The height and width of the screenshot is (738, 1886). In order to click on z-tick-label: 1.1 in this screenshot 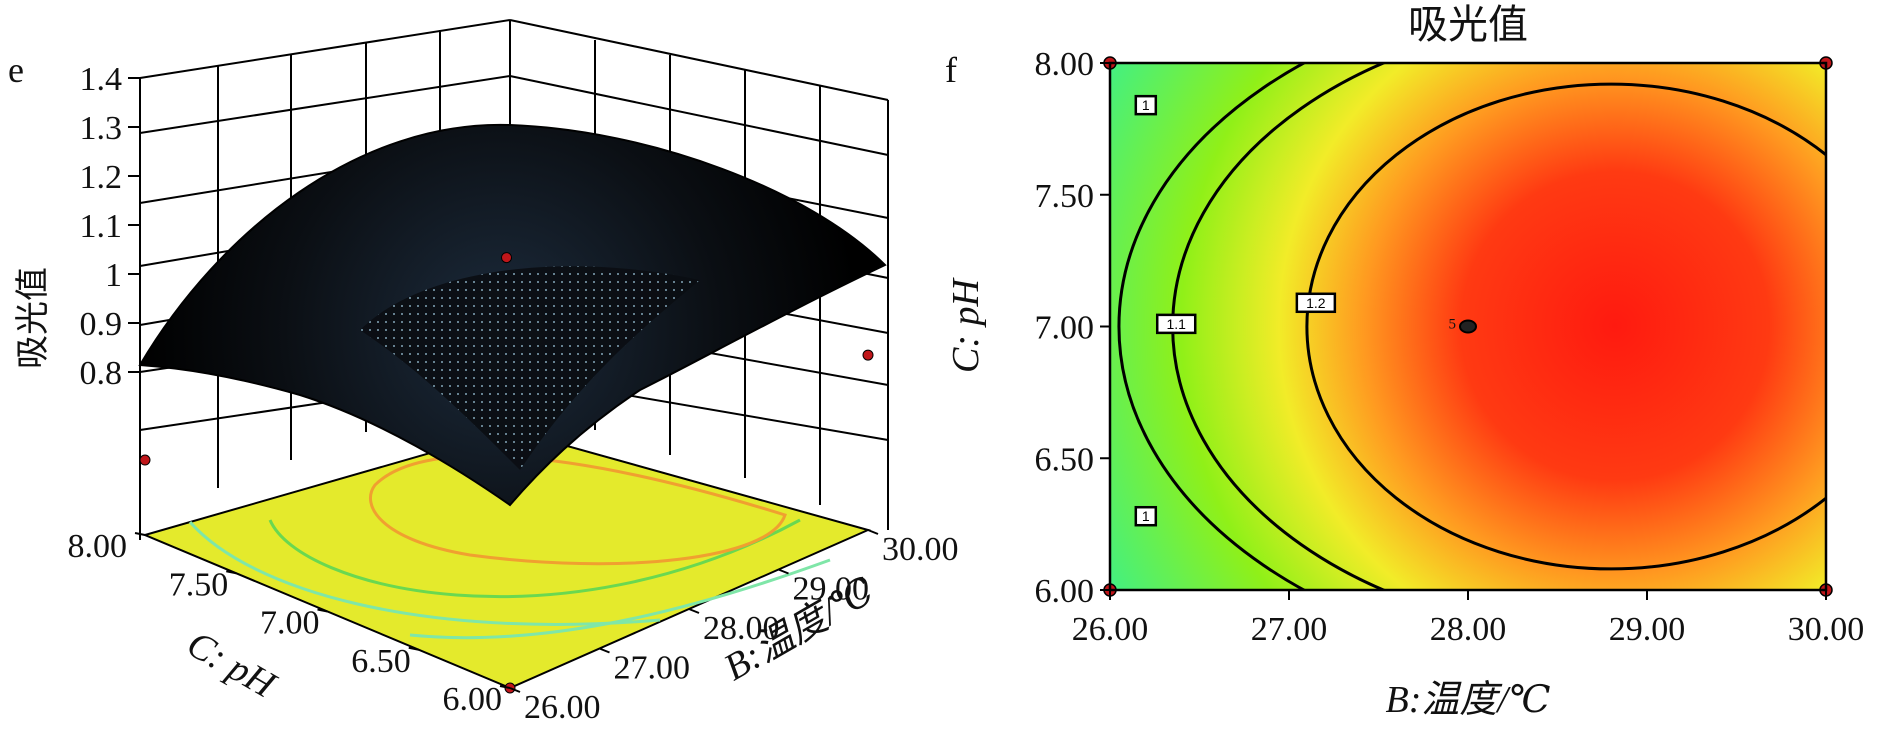, I will do `click(101, 226)`.